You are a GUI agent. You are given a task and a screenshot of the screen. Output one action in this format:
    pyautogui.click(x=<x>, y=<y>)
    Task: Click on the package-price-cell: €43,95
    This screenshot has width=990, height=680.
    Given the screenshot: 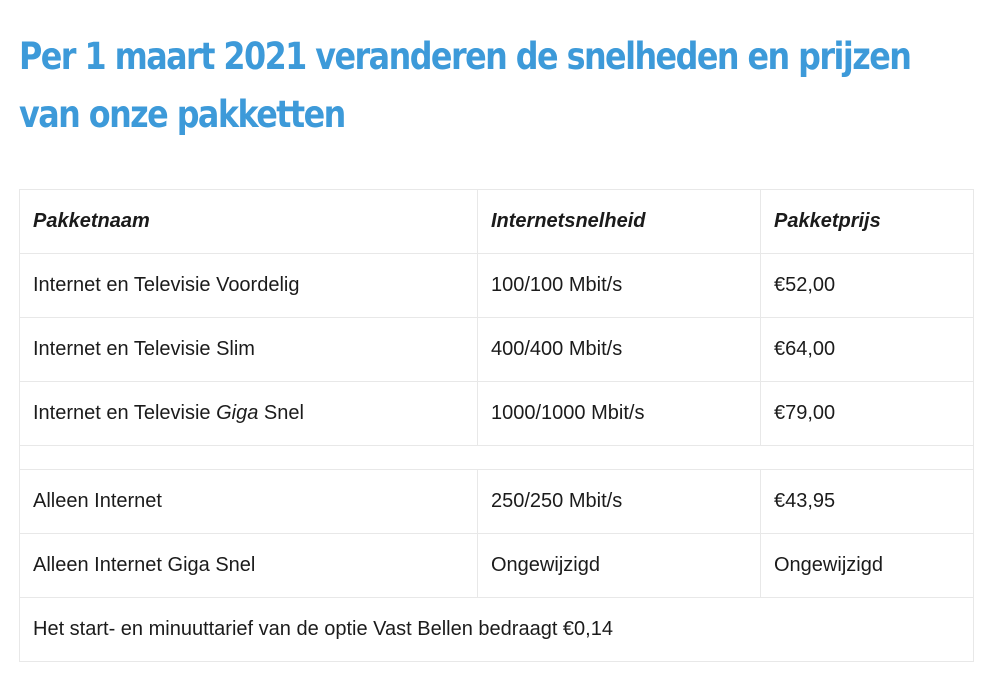 What is the action you would take?
    pyautogui.click(x=867, y=501)
    